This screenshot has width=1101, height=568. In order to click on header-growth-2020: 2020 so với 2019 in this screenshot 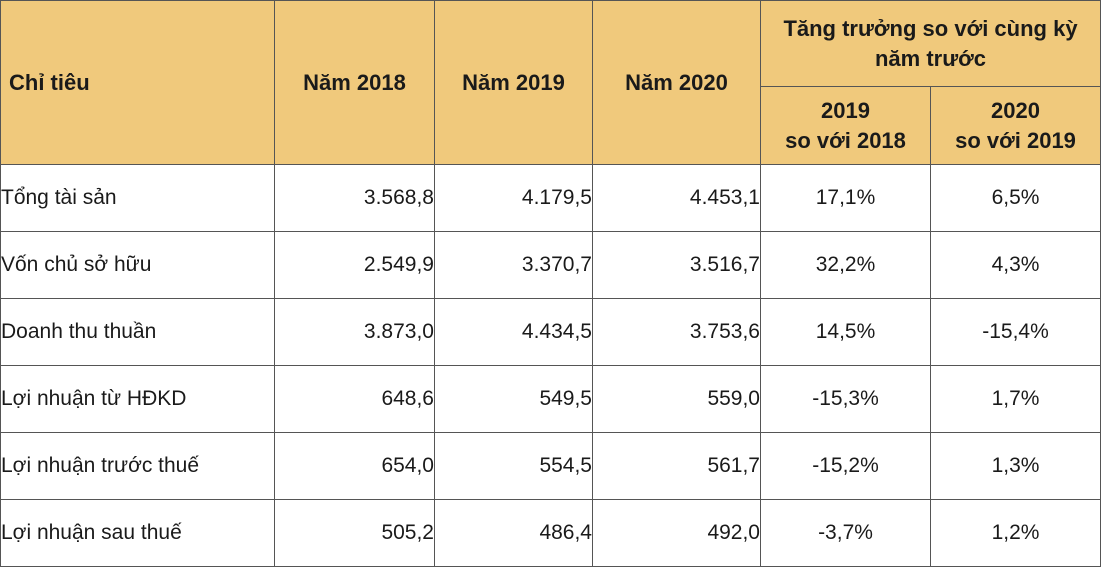, I will do `click(1015, 125)`.